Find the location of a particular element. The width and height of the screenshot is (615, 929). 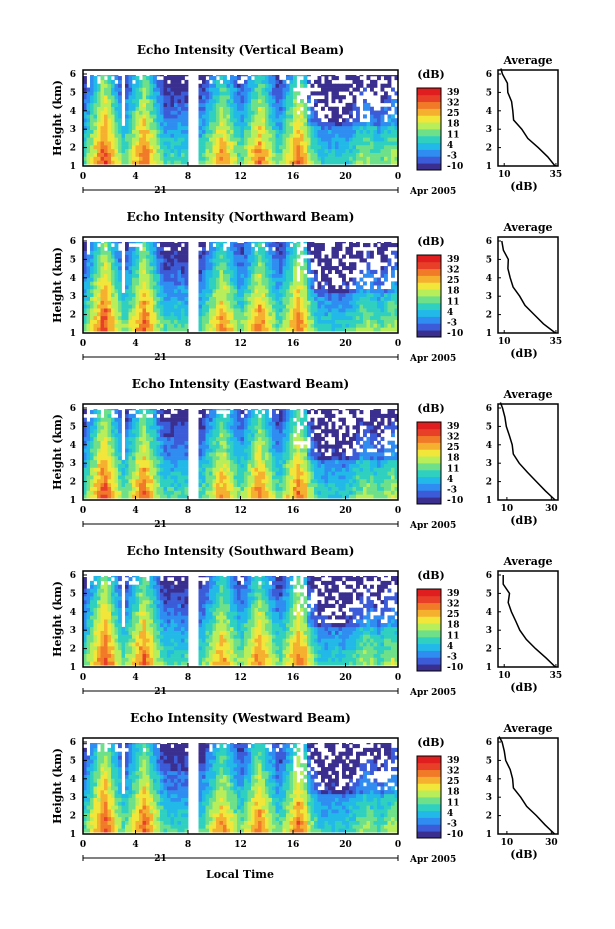

x-tick-label: 8 is located at coordinates (188, 177).